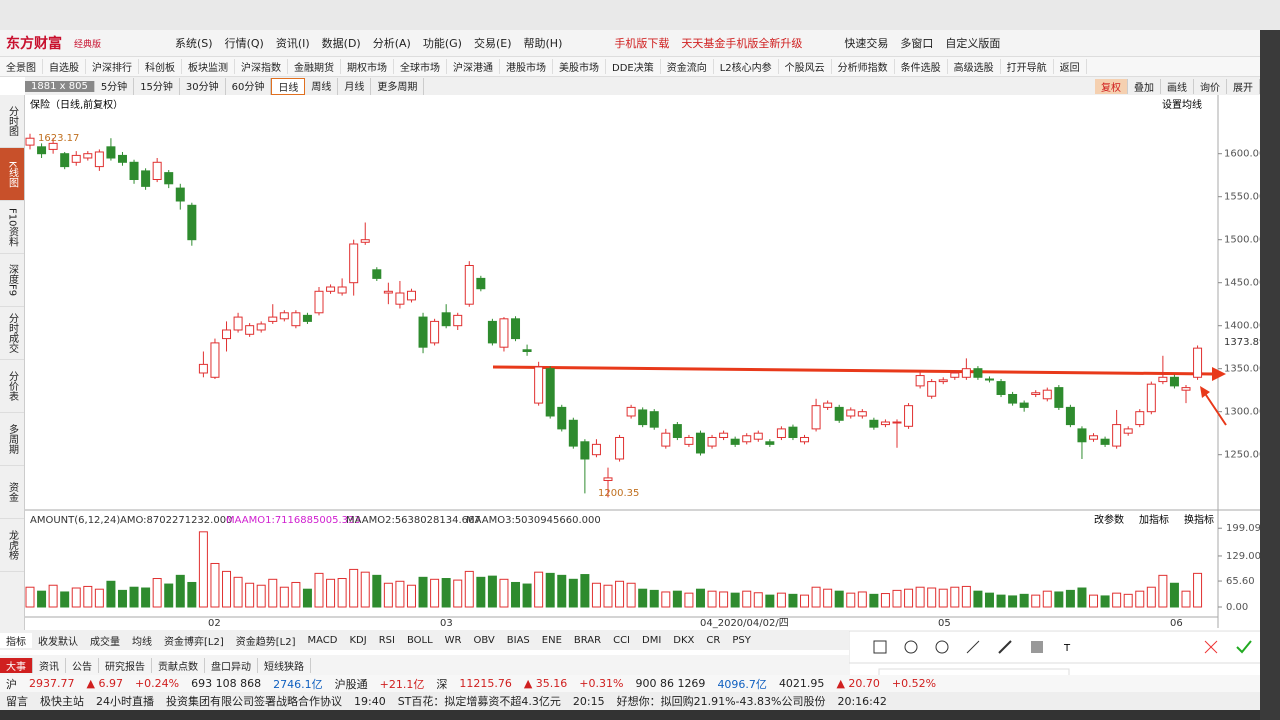 The width and height of the screenshot is (1280, 720). Describe the element at coordinates (652, 640) in the screenshot. I see `indicator-tab: DMI` at that location.